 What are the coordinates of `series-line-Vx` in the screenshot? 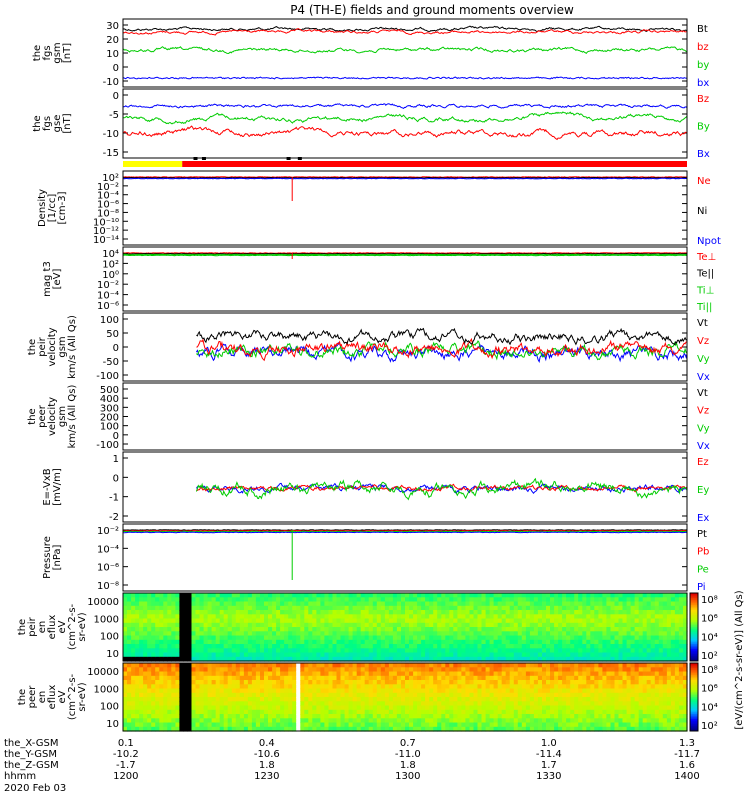 It's located at (441, 352).